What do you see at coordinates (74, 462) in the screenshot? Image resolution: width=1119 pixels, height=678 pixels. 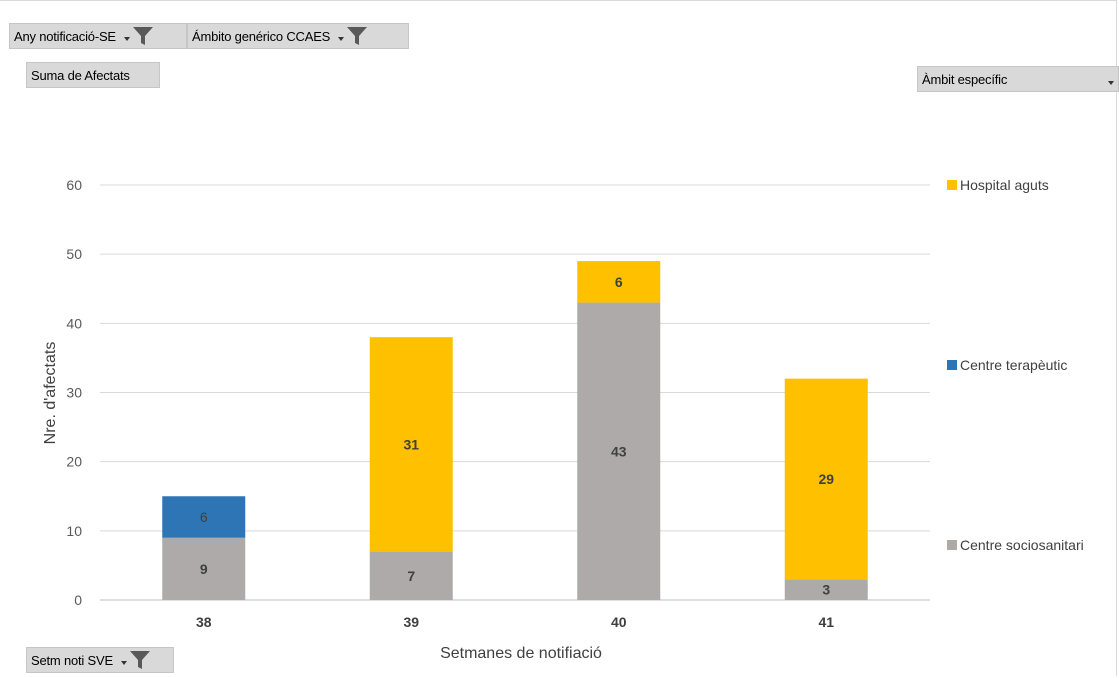 I see `y-tick-label: 20` at bounding box center [74, 462].